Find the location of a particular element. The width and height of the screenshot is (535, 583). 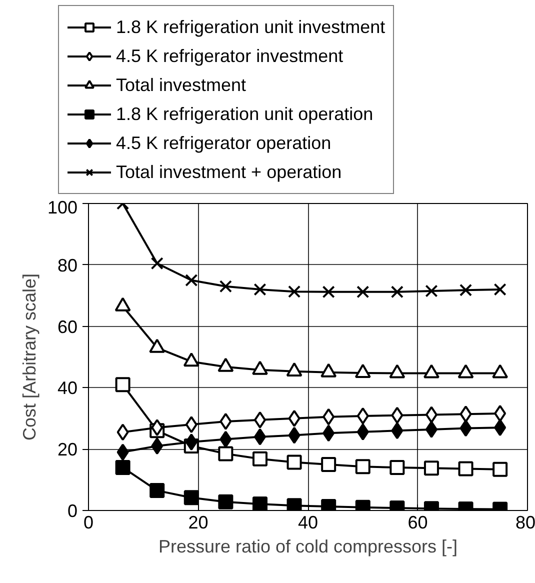

y-tick-label: 60 is located at coordinates (67, 326).